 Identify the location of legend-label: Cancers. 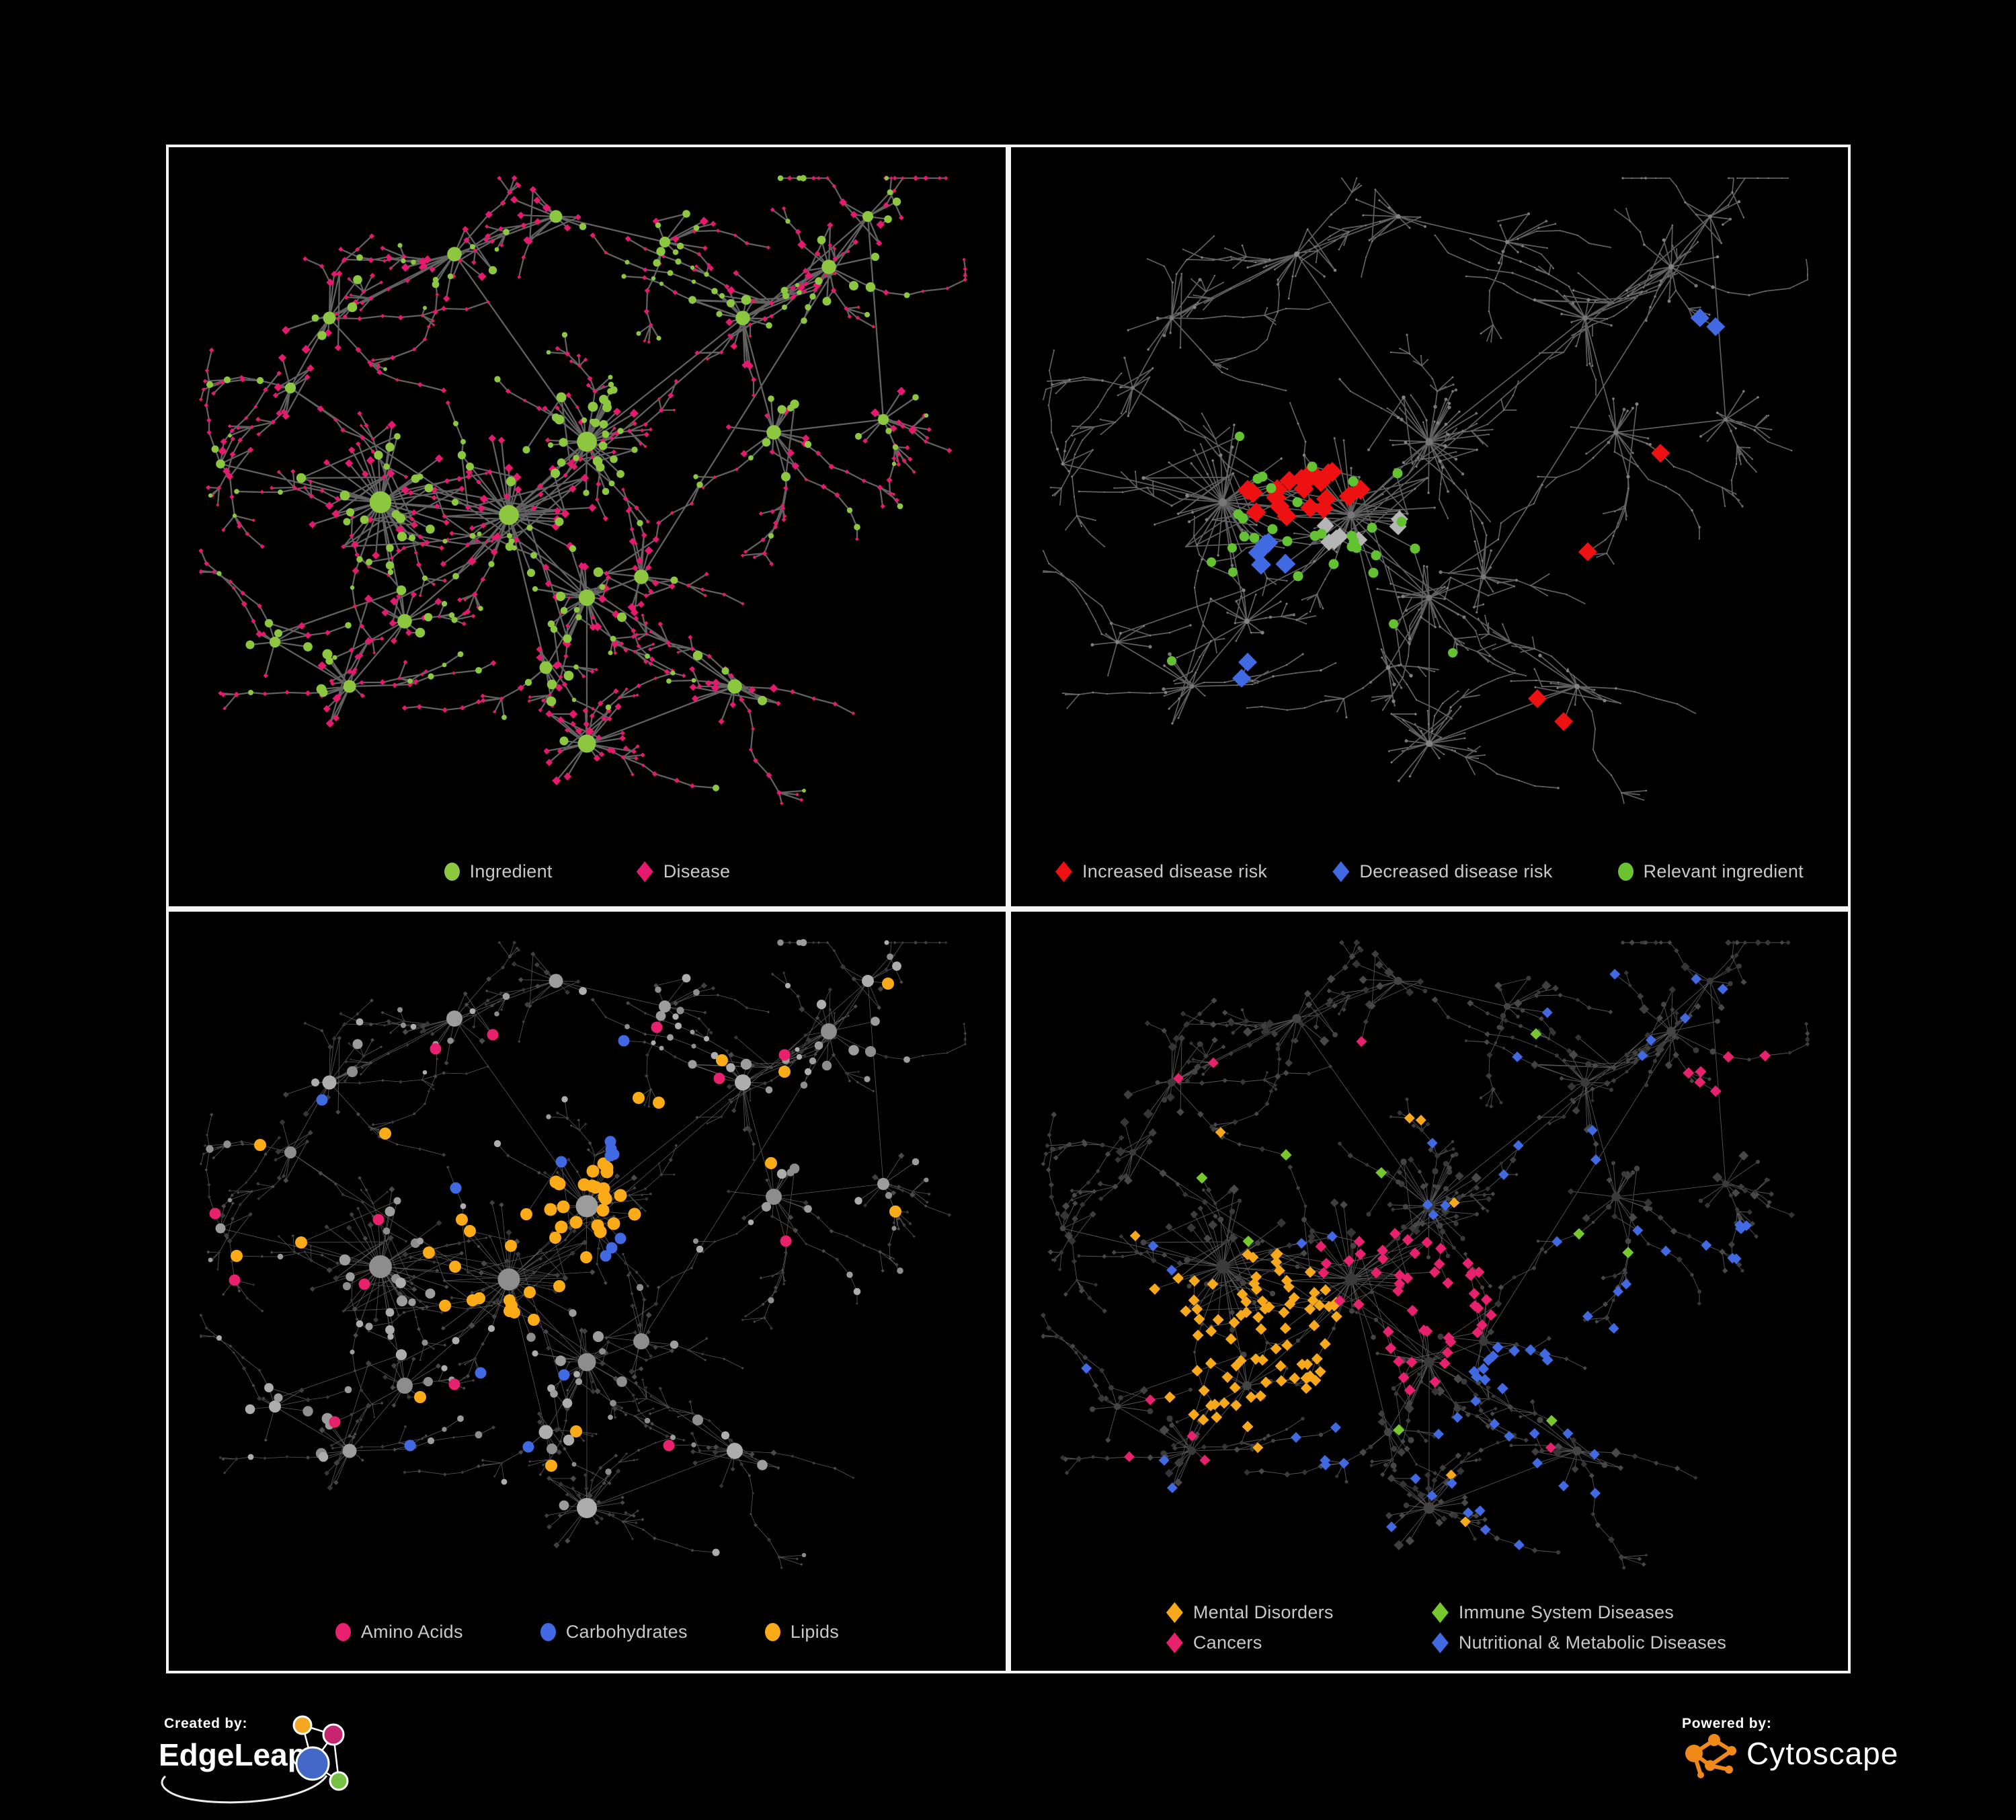
(1227, 1642).